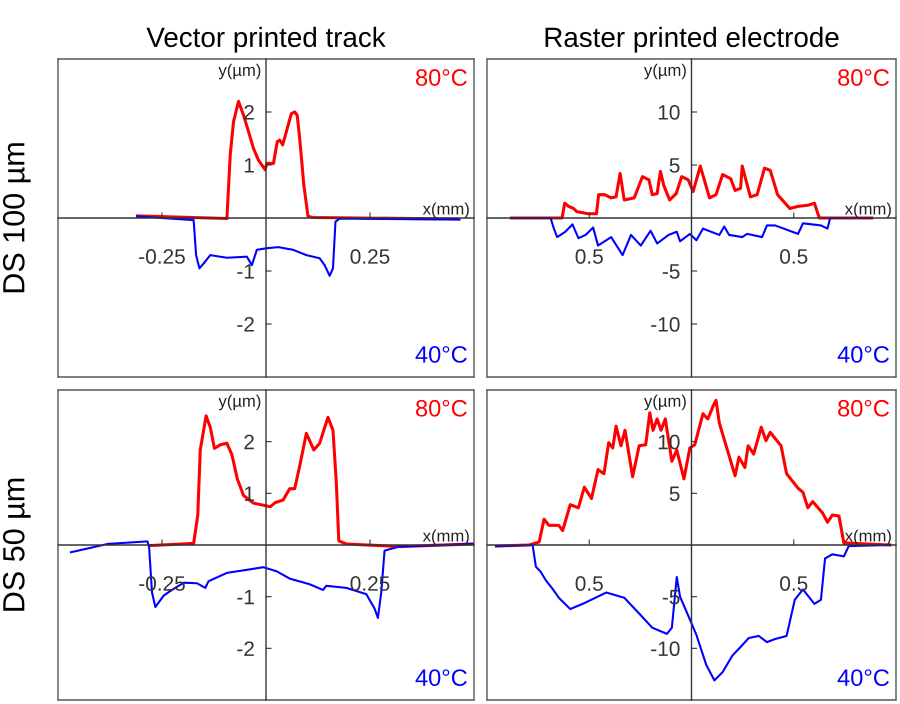 Image resolution: width=900 pixels, height=704 pixels. What do you see at coordinates (16, 544) in the screenshot?
I see `text: DS 50 µm` at bounding box center [16, 544].